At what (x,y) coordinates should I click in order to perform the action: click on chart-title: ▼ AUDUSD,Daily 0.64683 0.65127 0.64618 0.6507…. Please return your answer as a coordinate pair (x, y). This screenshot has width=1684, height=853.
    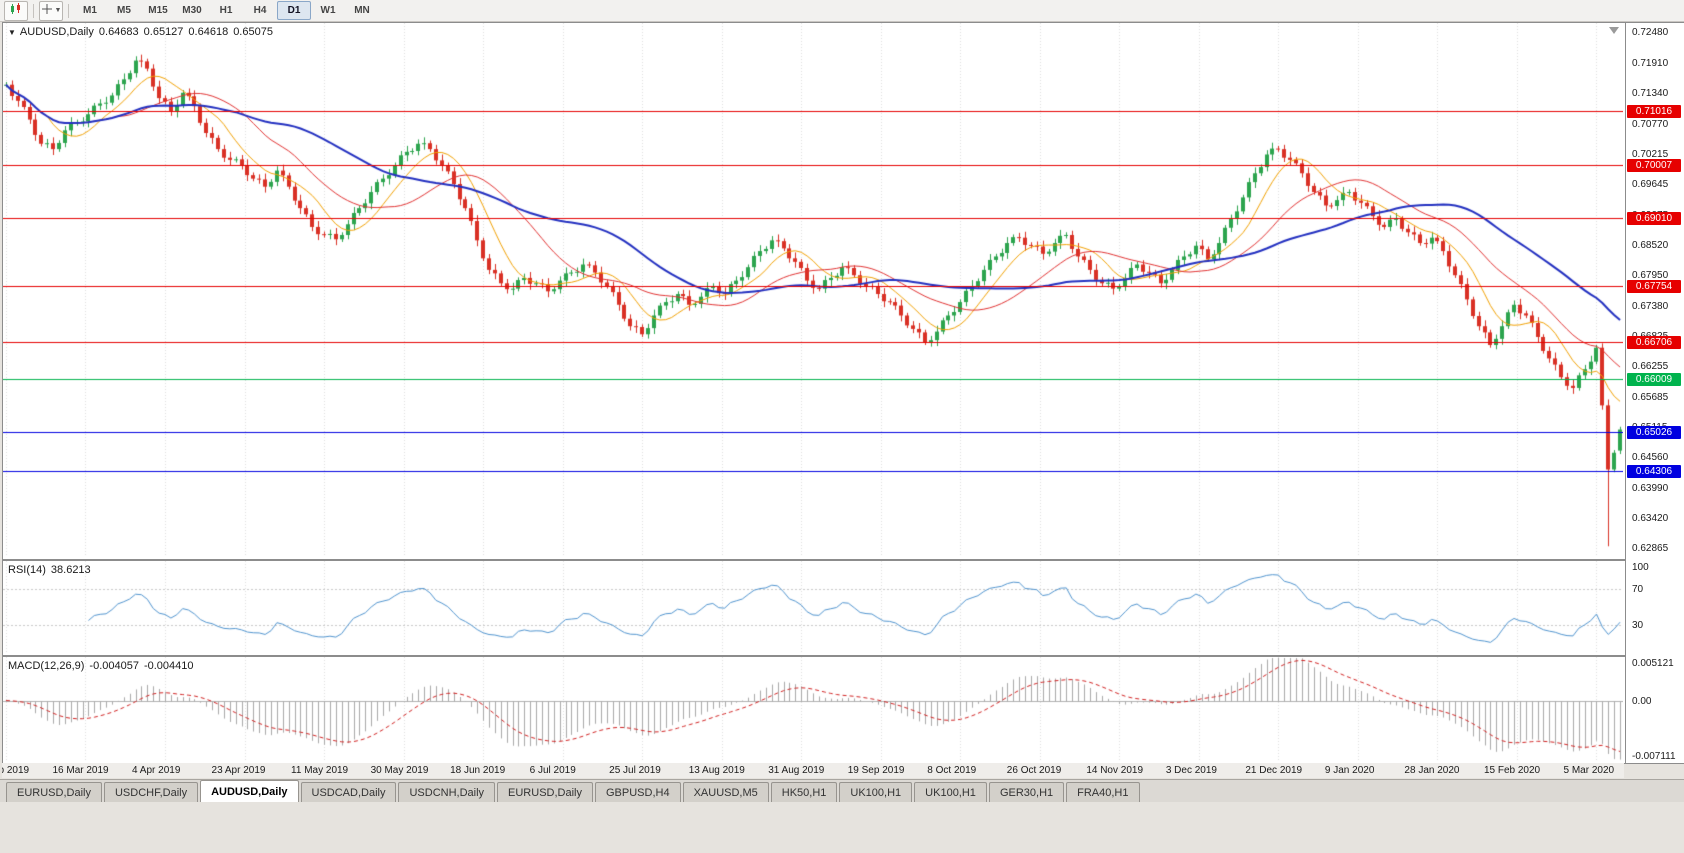
    Looking at the image, I should click on (143, 32).